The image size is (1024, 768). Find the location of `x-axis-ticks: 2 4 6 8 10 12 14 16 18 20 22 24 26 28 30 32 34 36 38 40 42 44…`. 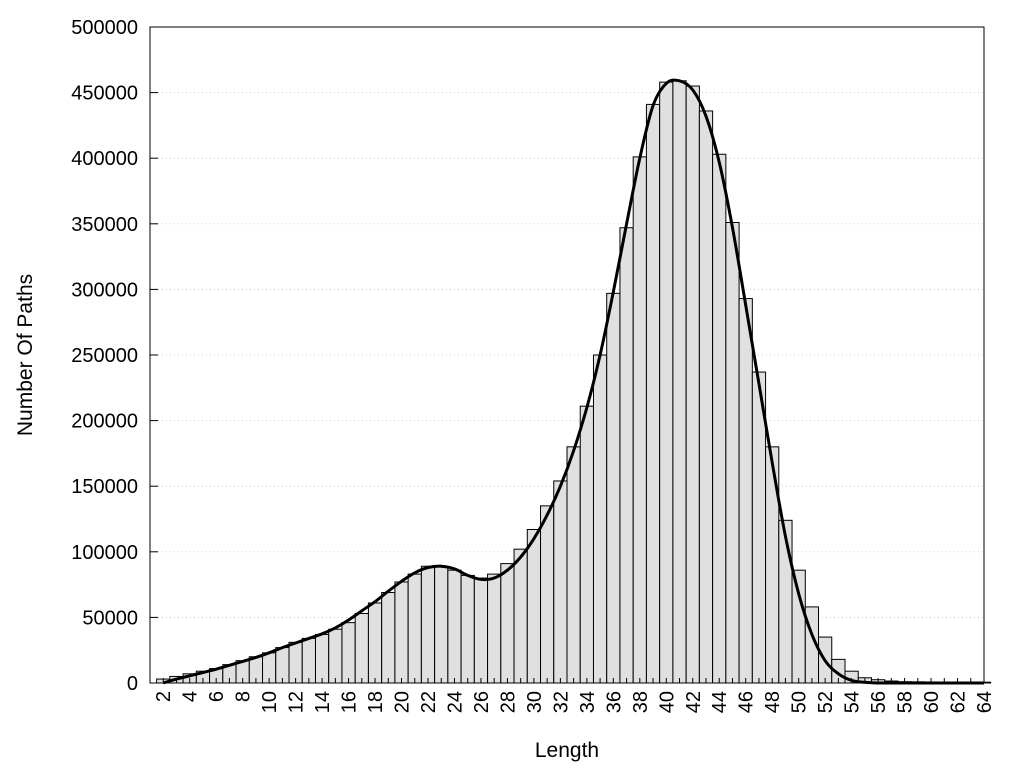

x-axis-ticks: 2 4 6 8 10 12 14 16 18 20 22 24 26 28 30 32 34 36 38 40 42 44… is located at coordinates (572, 695).